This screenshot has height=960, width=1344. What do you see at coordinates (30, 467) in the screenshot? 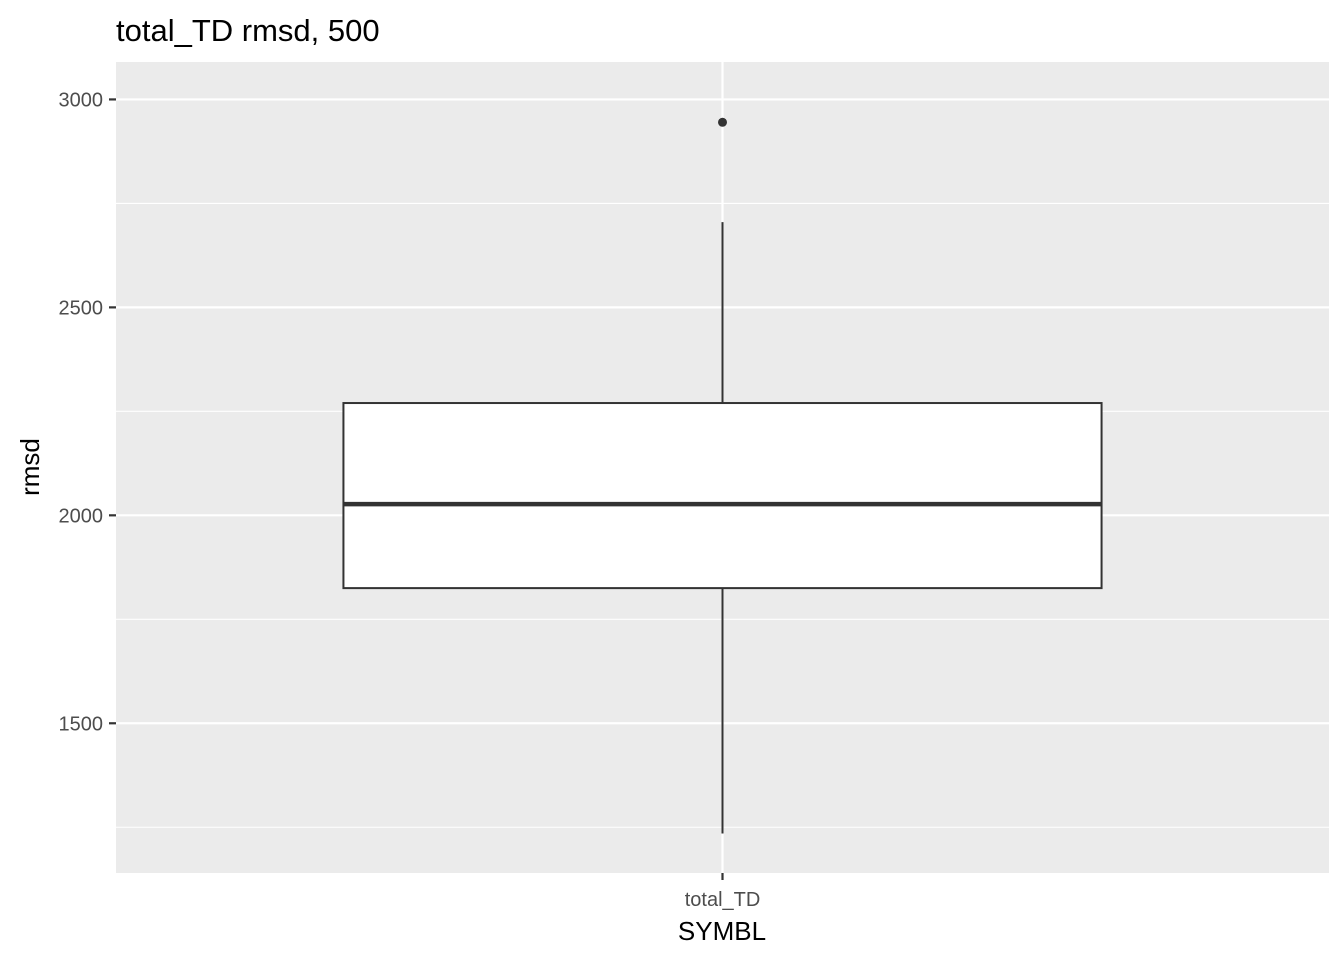
I see `y-axis-title: rmsd` at bounding box center [30, 467].